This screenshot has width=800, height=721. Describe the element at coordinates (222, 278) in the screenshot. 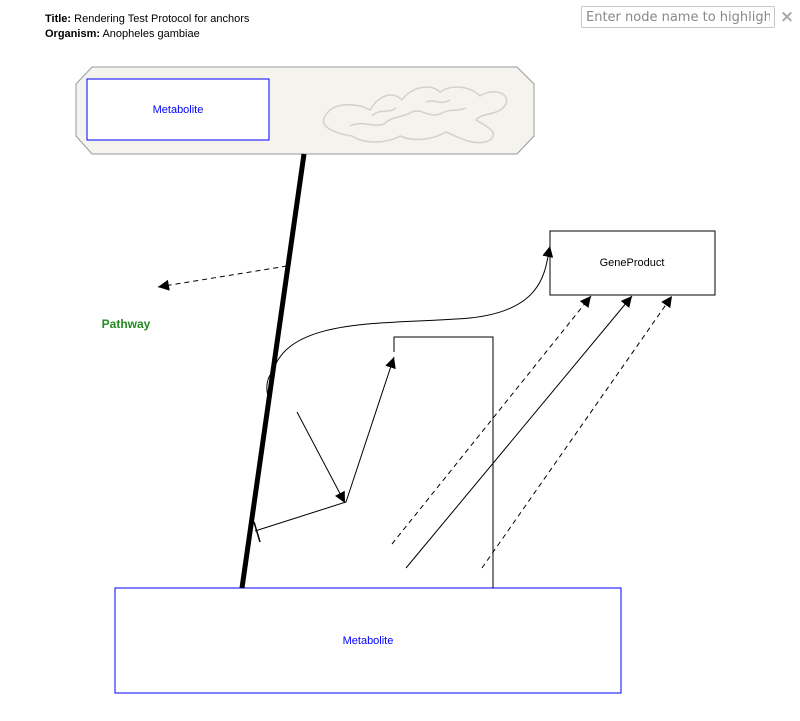

I see `dashed-arrow-to-pathway` at that location.